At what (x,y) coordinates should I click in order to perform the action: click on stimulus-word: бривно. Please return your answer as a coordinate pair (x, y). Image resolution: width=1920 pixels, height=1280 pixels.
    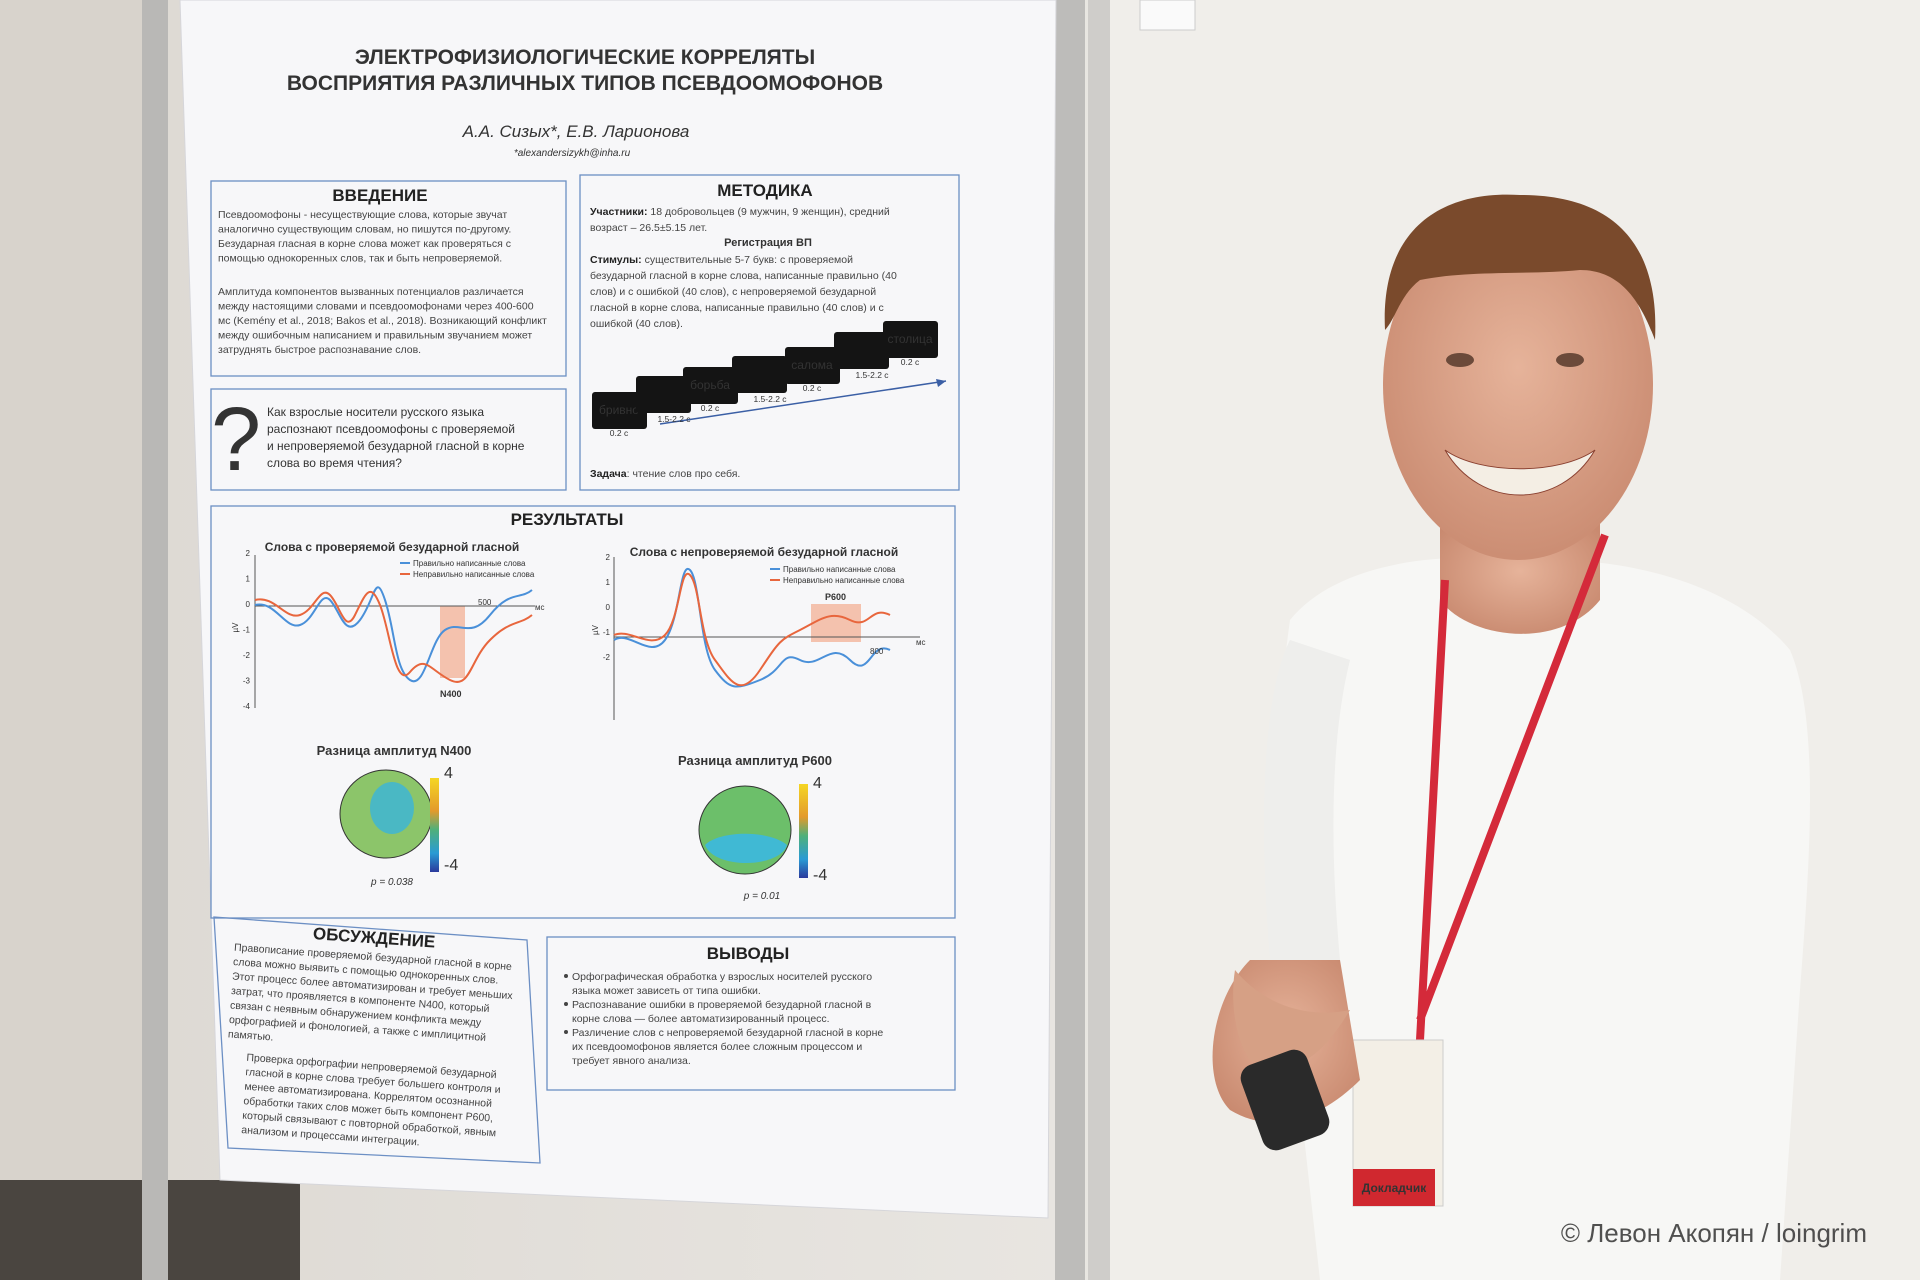
    Looking at the image, I should click on (619, 410).